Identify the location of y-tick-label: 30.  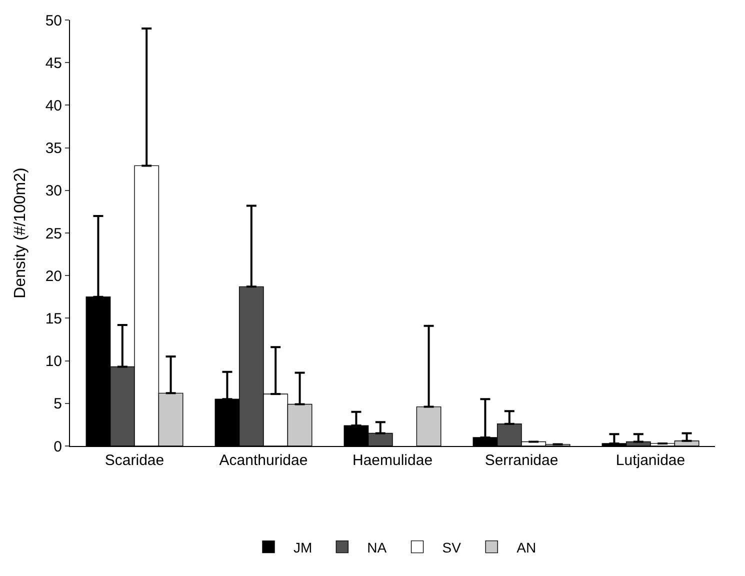
(53, 191).